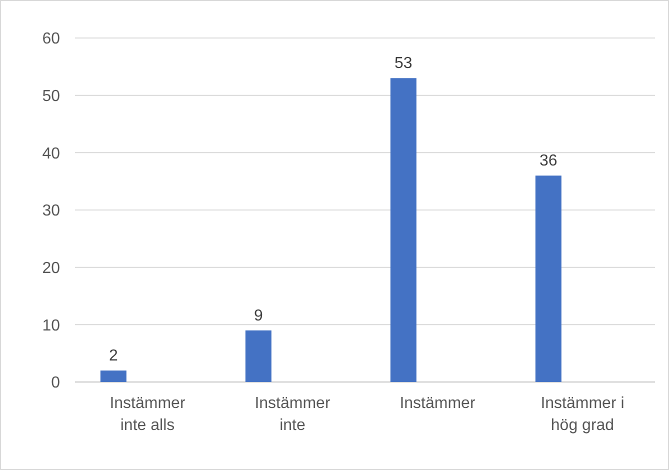 The image size is (669, 470). I want to click on data-label: 2, so click(113, 356).